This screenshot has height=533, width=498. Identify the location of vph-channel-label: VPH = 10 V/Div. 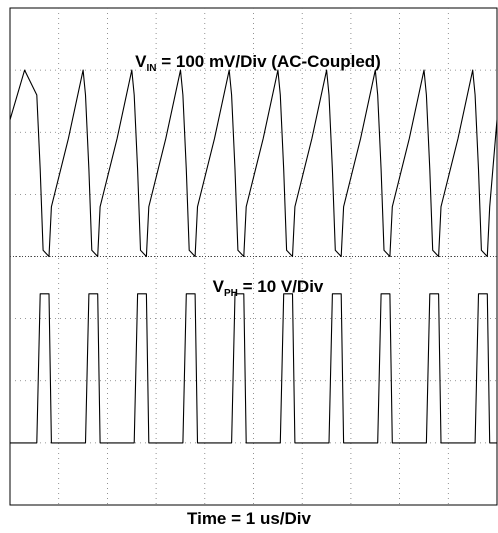
(268, 288).